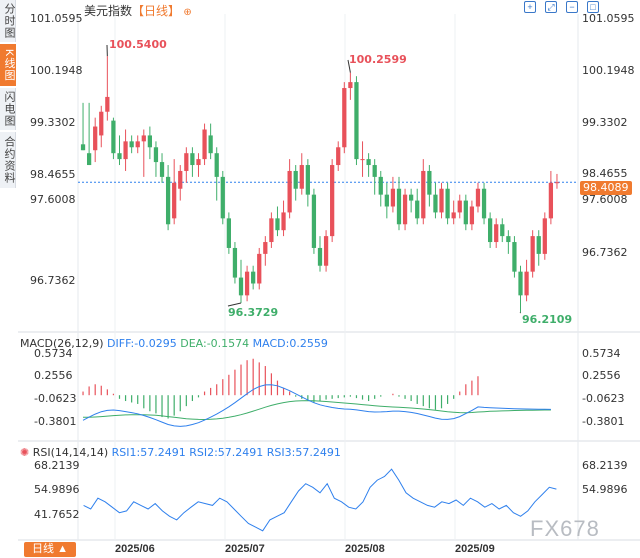 The width and height of the screenshot is (640, 558). Describe the element at coordinates (226, 452) in the screenshot. I see `rsi2-value: RSI2:57.2491` at that location.